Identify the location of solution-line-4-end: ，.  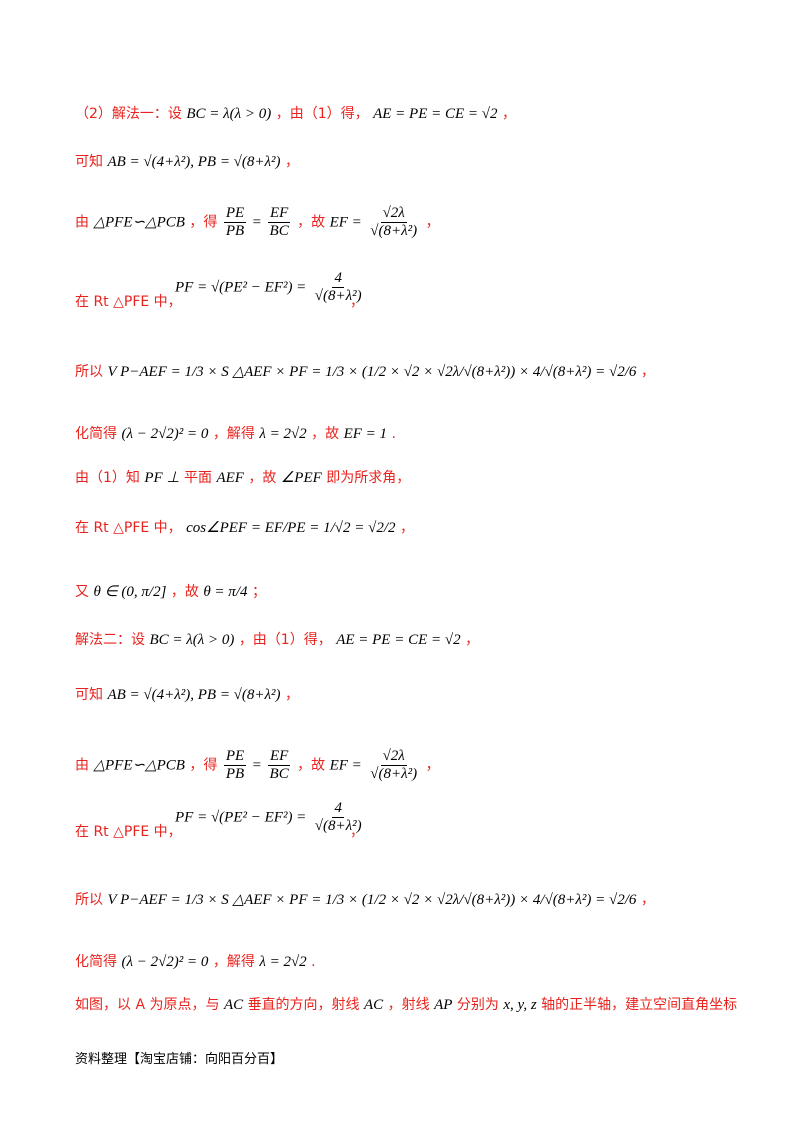
(357, 302).